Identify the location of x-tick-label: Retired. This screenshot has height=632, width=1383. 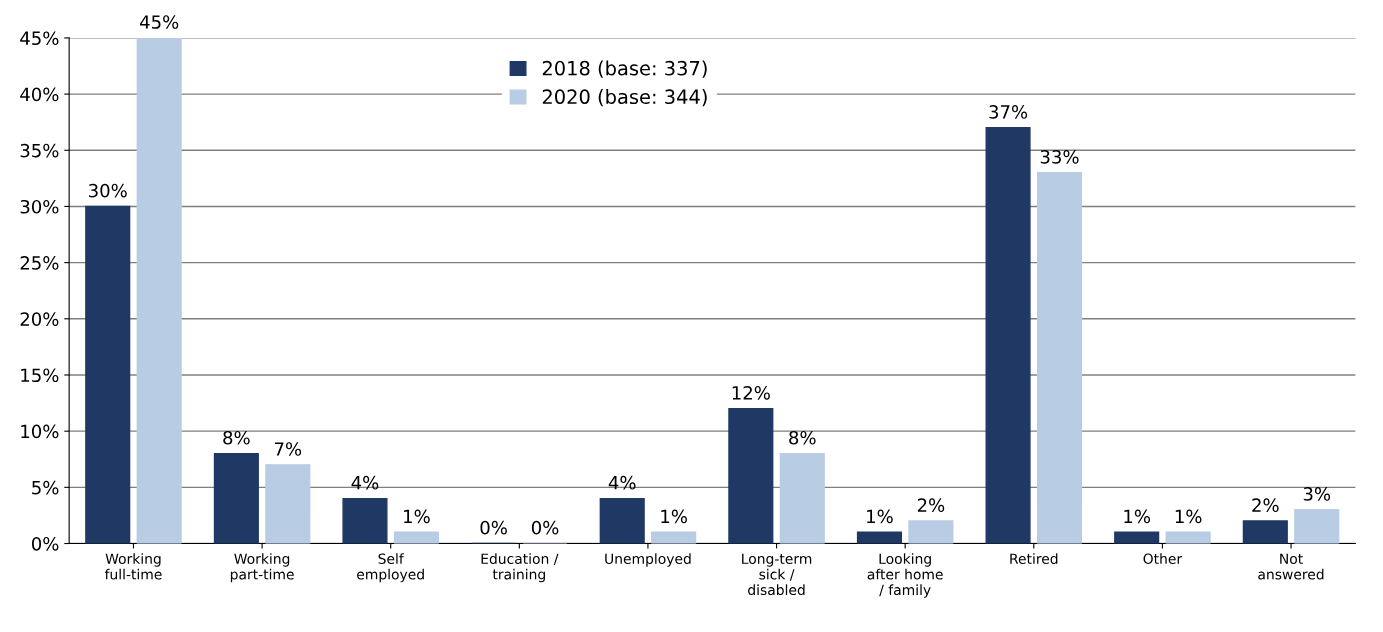
(1034, 558).